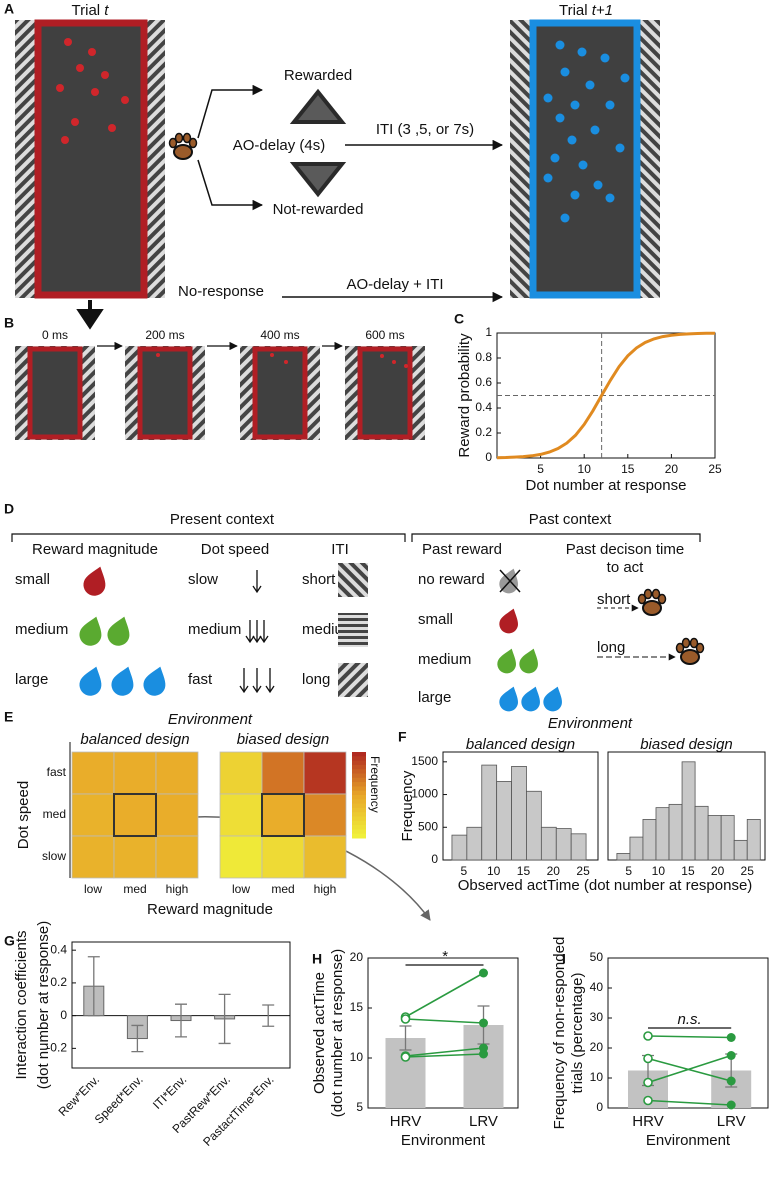 The height and width of the screenshot is (1184, 778). I want to click on y-tick-label: med, so click(54, 814).